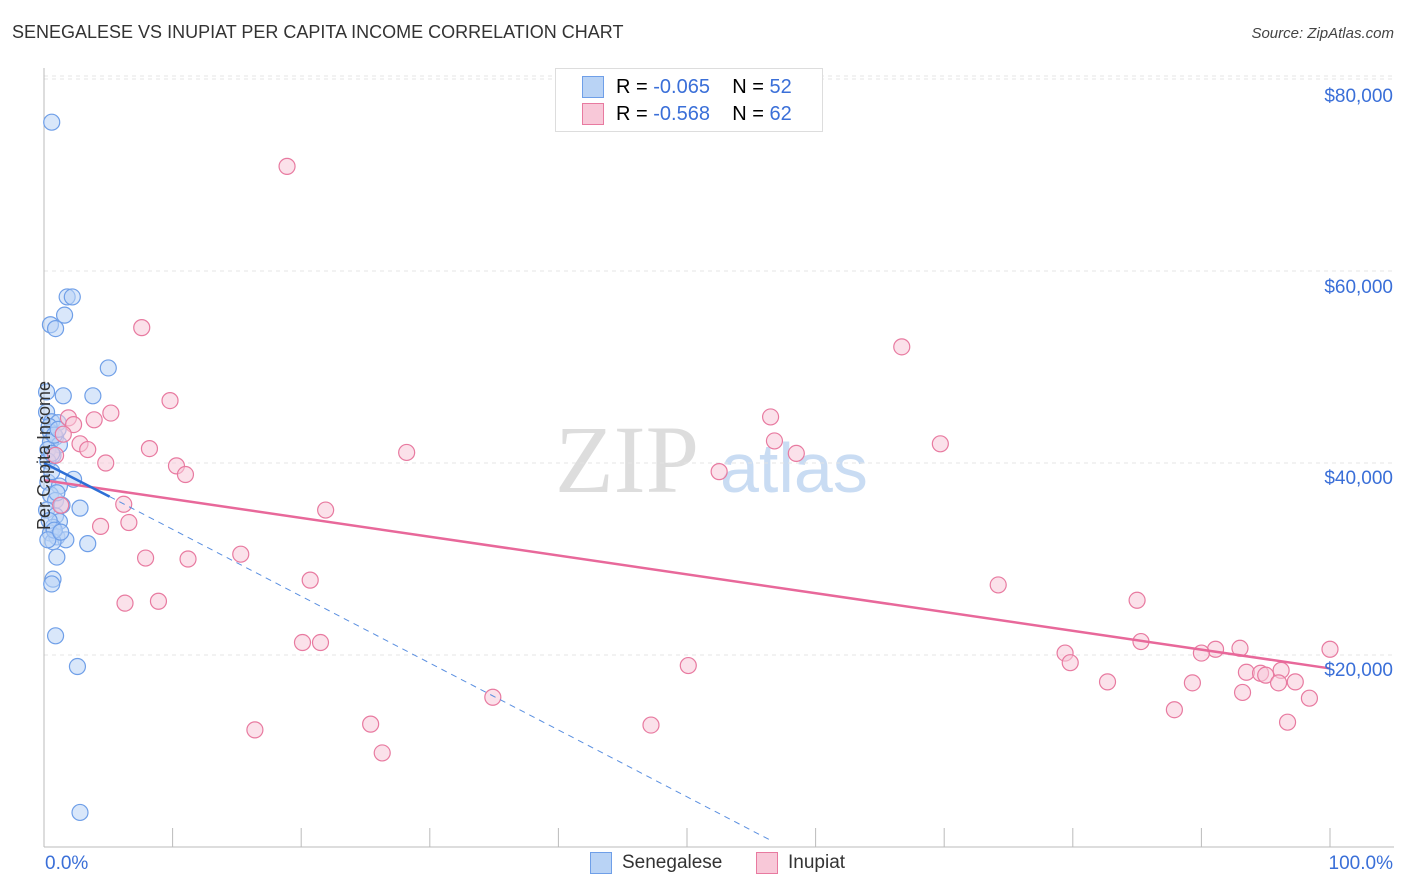 Image resolution: width=1406 pixels, height=892 pixels. I want to click on legend-row-senegalese: R = -0.065 N = 52, so click(687, 87).